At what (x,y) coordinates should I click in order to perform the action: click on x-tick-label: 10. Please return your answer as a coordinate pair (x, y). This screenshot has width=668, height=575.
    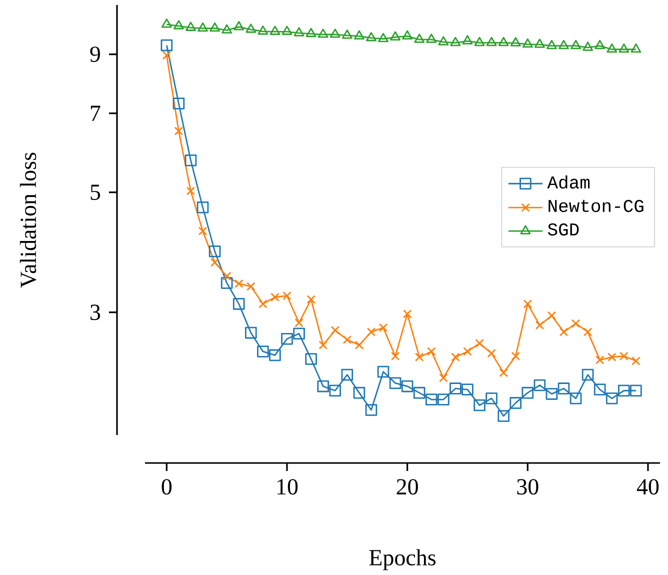
    Looking at the image, I should click on (288, 487).